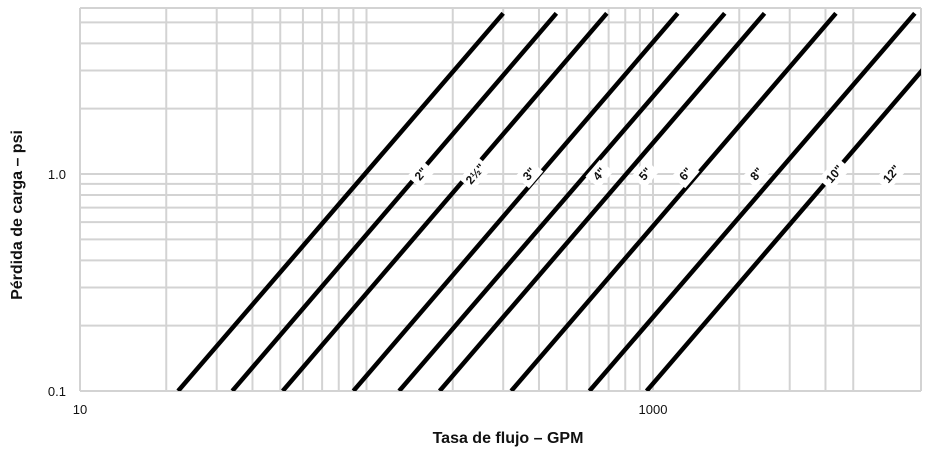  Describe the element at coordinates (57, 174) in the screenshot. I see `y-tick-label: 1.0` at that location.